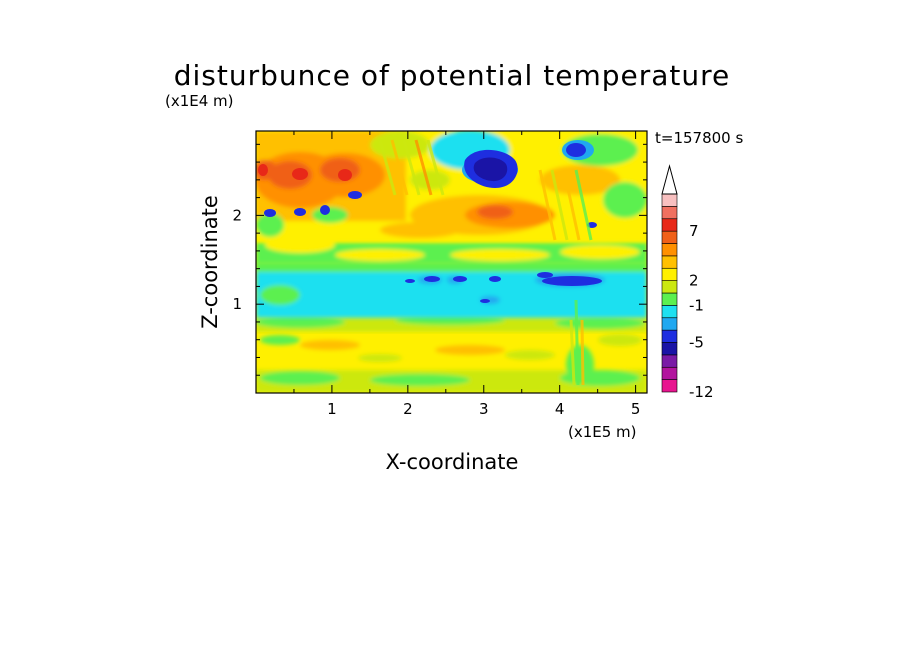 The height and width of the screenshot is (654, 904). I want to click on wave-stripes, so click(485, 262).